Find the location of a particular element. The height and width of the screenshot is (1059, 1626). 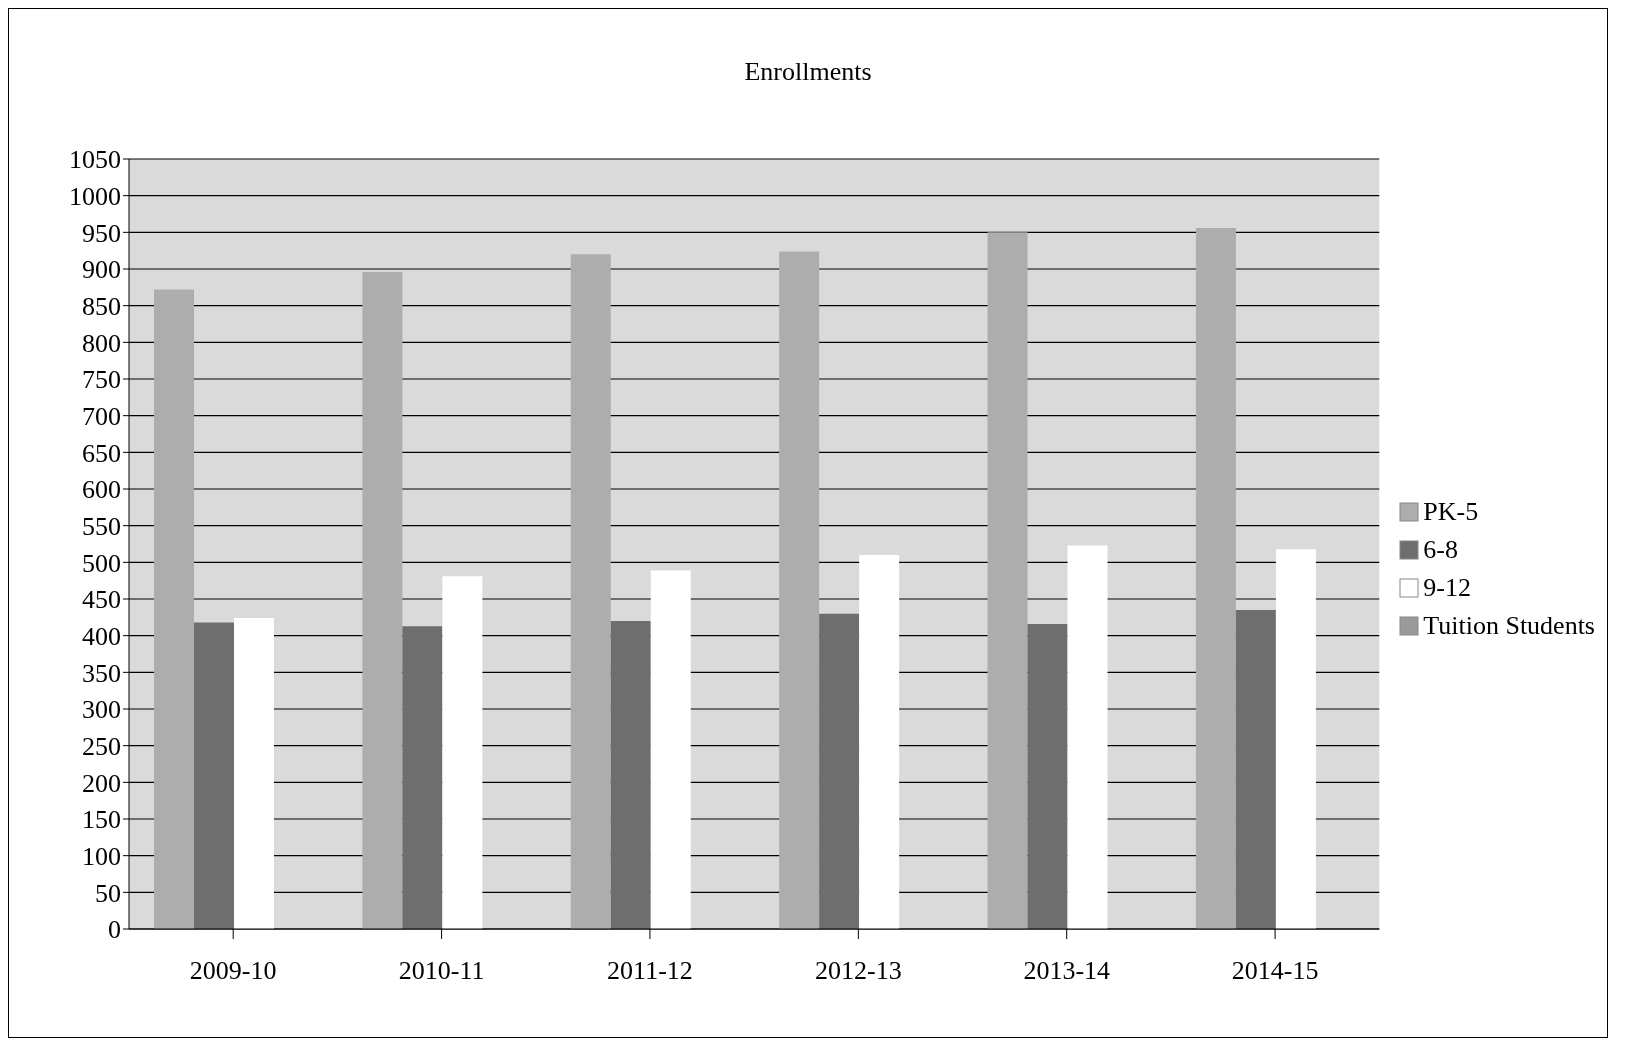

y-tick-label: 150 is located at coordinates (101, 820).